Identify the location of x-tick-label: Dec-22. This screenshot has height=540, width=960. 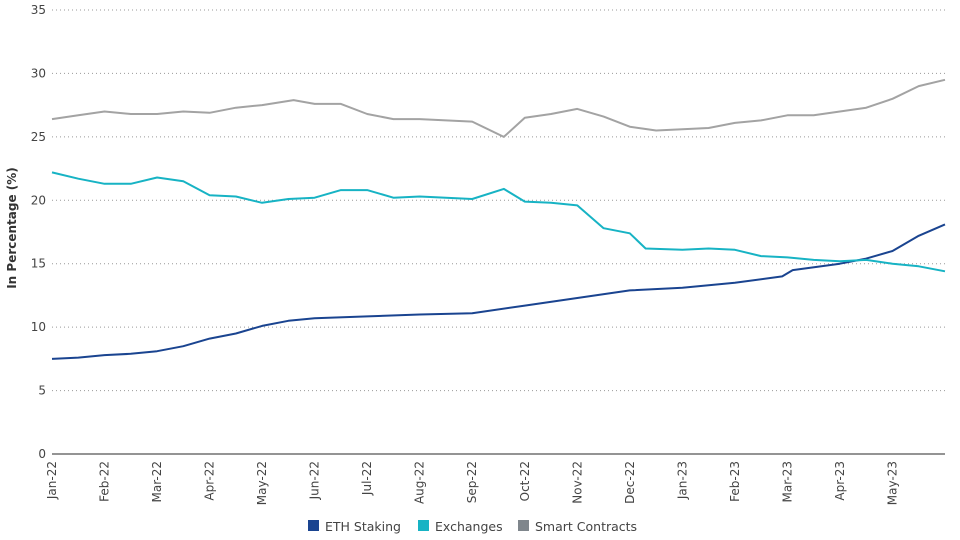
(630, 482).